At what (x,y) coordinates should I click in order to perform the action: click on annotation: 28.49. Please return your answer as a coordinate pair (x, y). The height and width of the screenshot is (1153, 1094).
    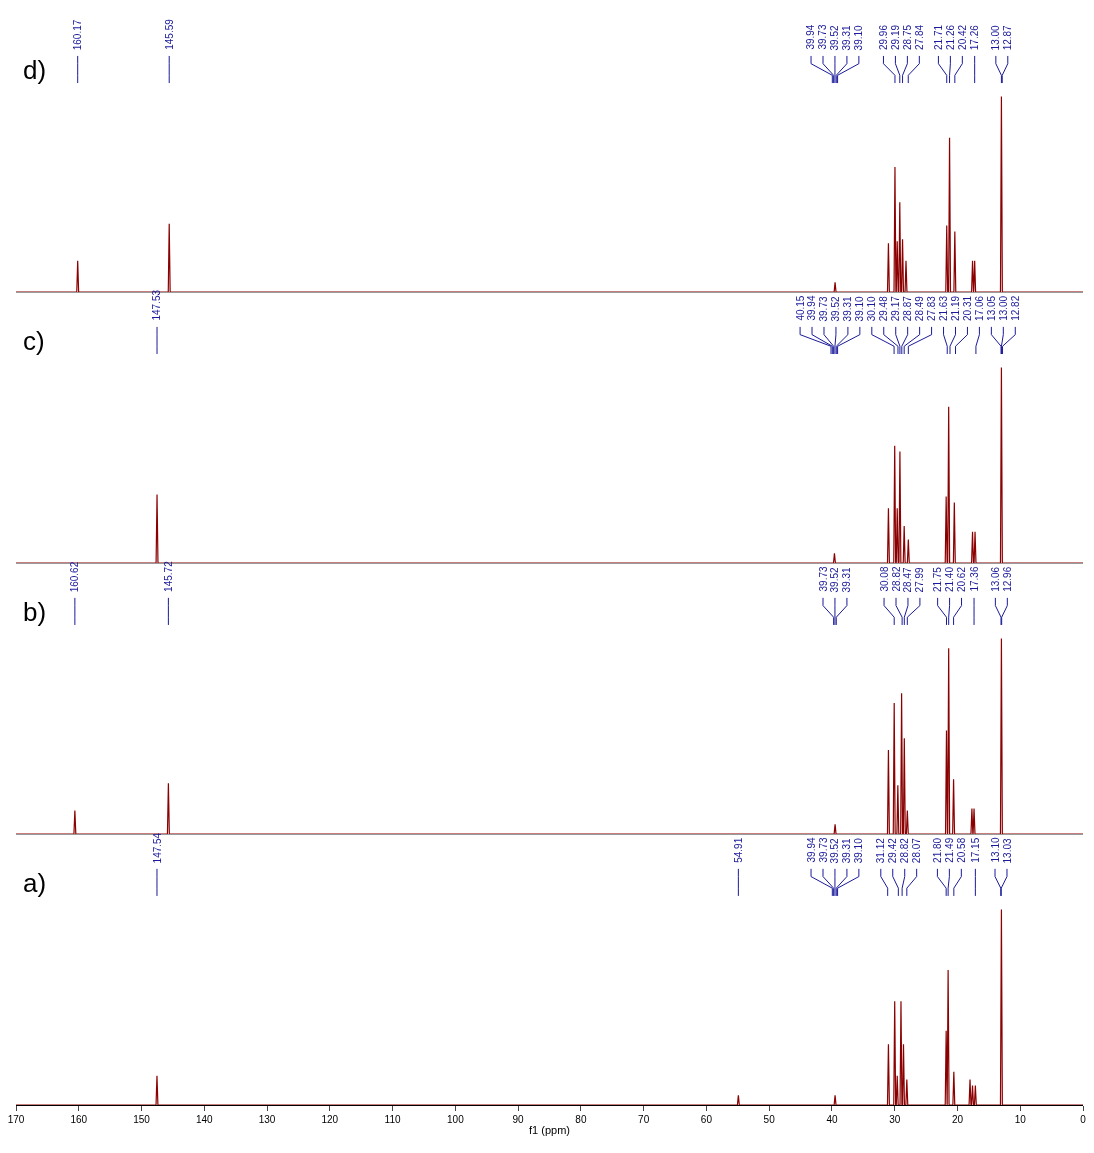
    Looking at the image, I should click on (920, 308).